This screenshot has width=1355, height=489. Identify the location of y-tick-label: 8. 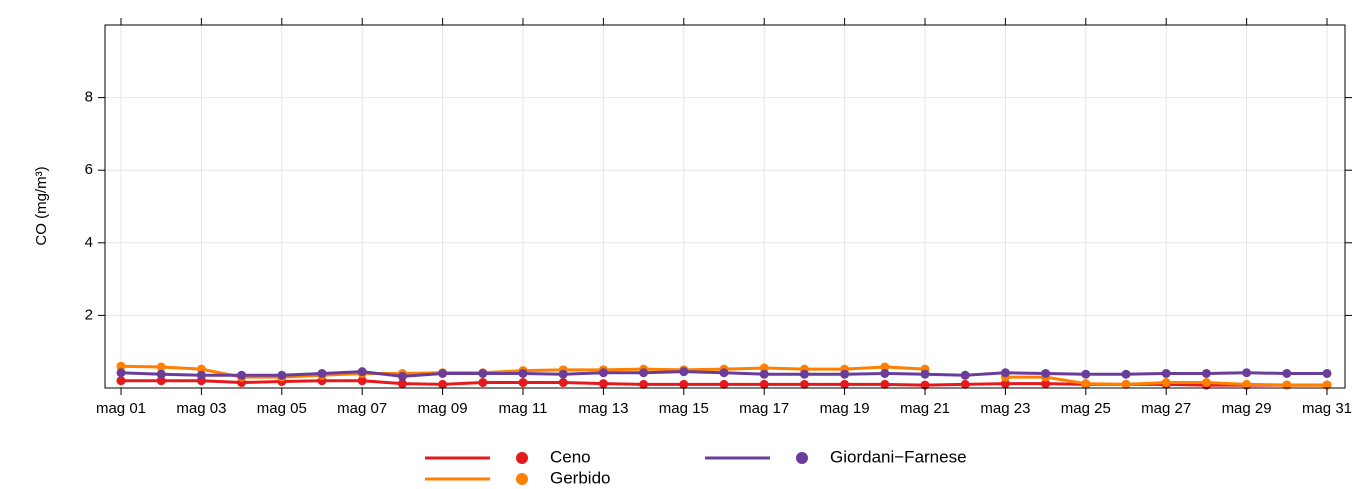
(89, 97).